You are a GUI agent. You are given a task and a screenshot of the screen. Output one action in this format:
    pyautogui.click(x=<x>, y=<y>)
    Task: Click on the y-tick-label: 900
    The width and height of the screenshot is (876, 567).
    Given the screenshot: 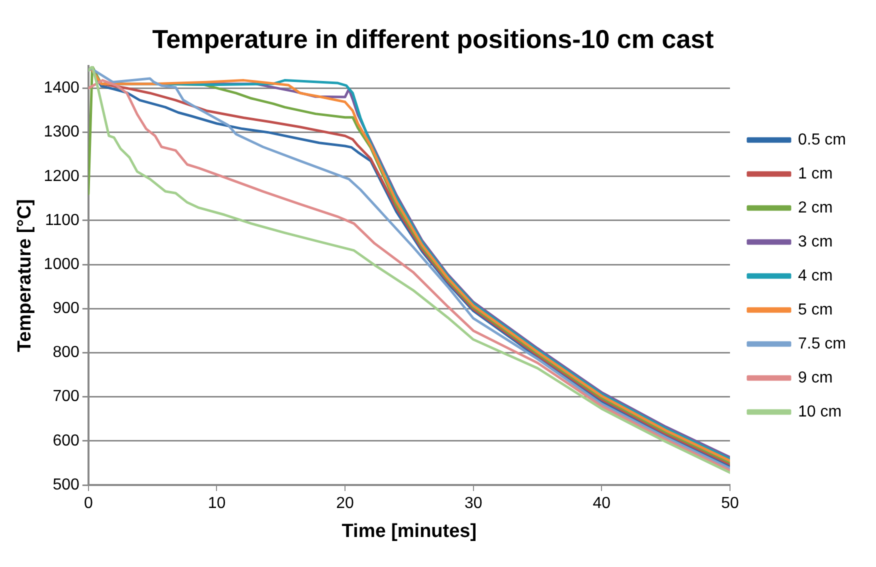 What is the action you would take?
    pyautogui.click(x=66, y=309)
    